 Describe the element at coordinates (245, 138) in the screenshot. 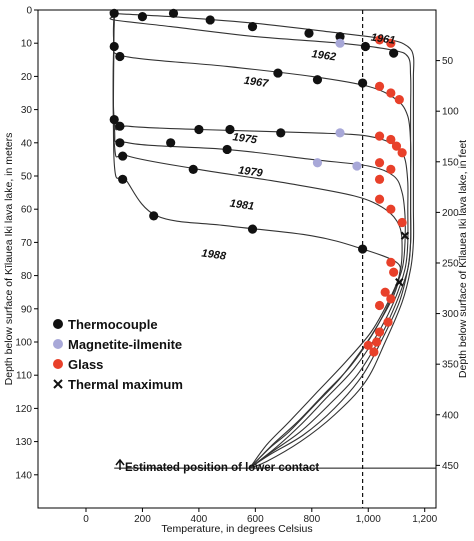

I see `year-label-1975: 1975` at that location.